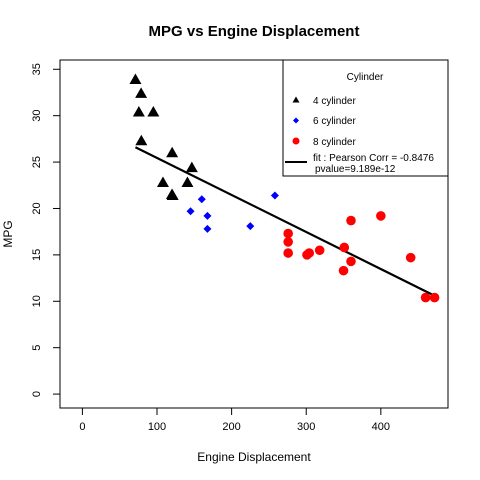 The image size is (480, 480). What do you see at coordinates (37, 116) in the screenshot?
I see `y-tick-label: 30` at bounding box center [37, 116].